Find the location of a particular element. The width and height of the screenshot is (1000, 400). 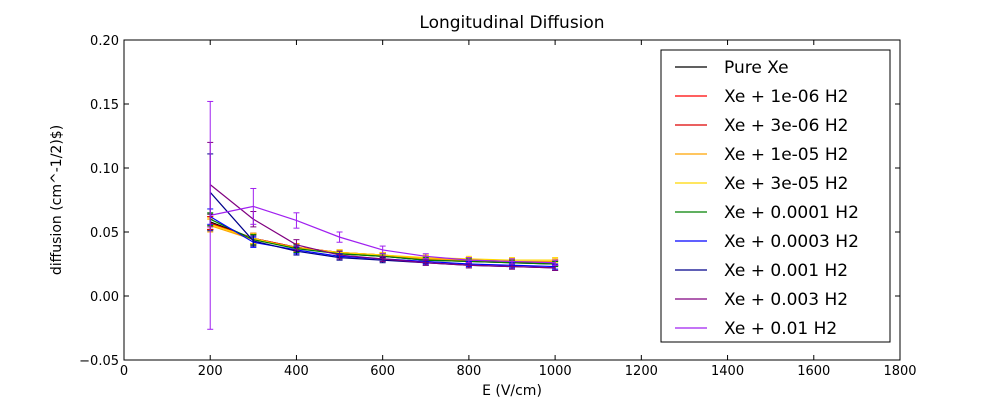

legend-label: Xe + 0.0001 H2 is located at coordinates (791, 213).